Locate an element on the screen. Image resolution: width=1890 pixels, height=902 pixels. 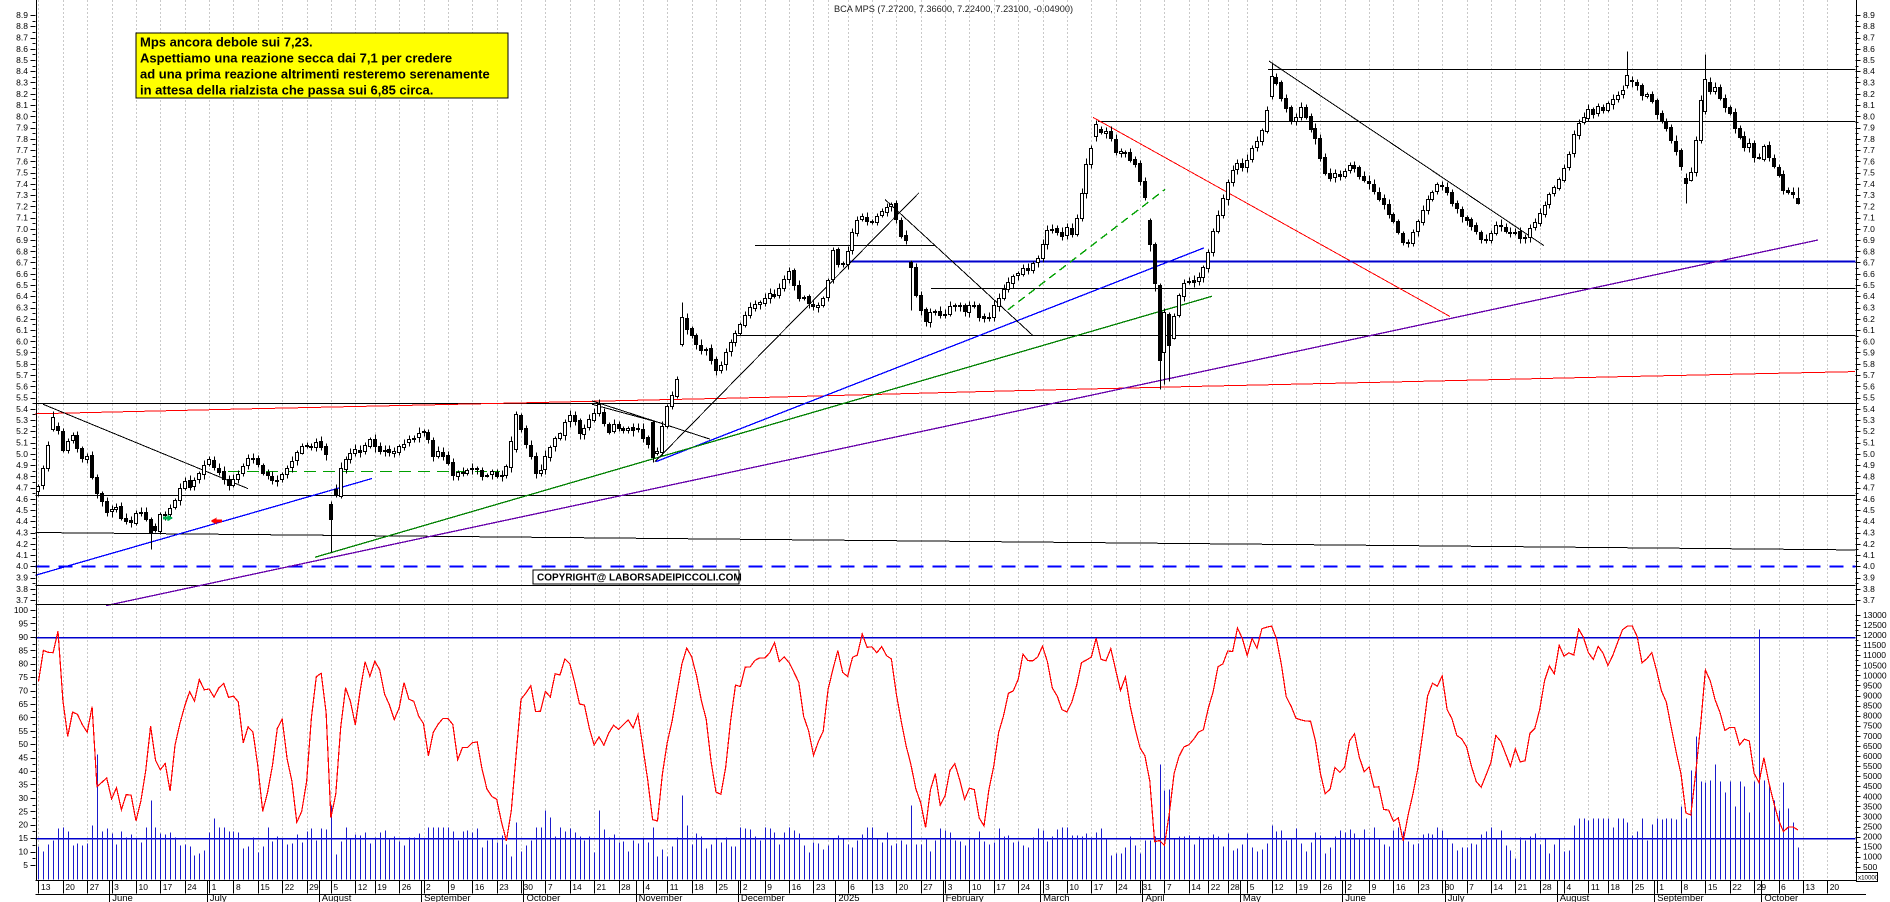
svg-text: 5.8 is located at coordinates (22, 364).